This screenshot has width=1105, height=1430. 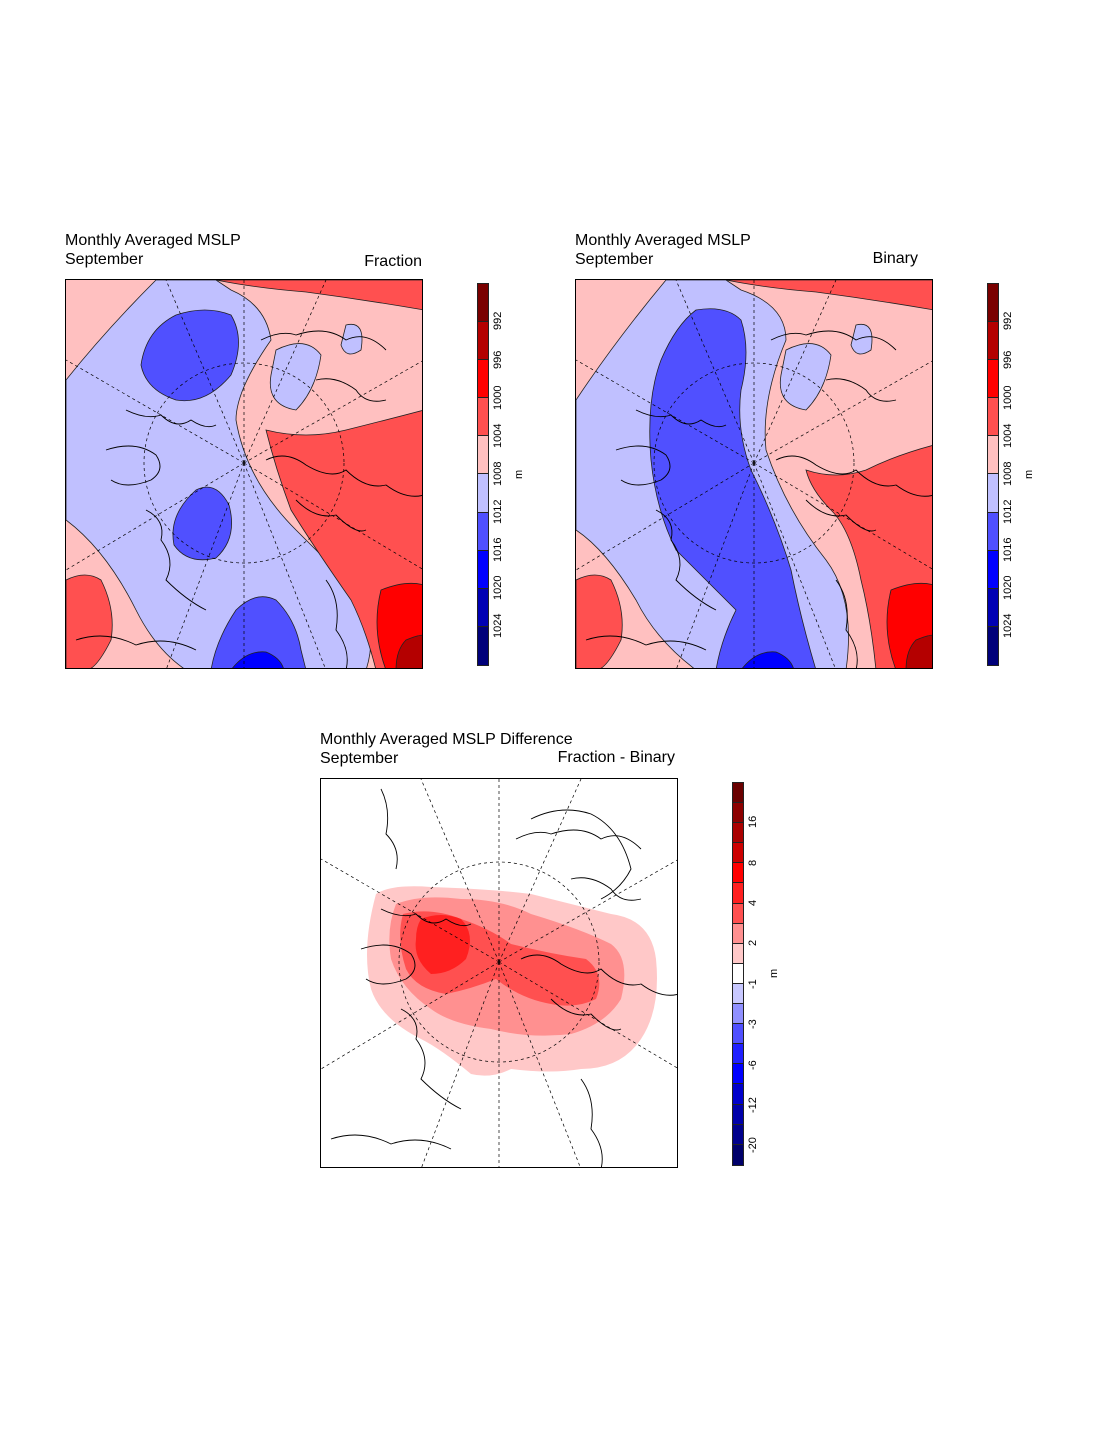 What do you see at coordinates (753, 902) in the screenshot?
I see `colorbar-tick-label: 4` at bounding box center [753, 902].